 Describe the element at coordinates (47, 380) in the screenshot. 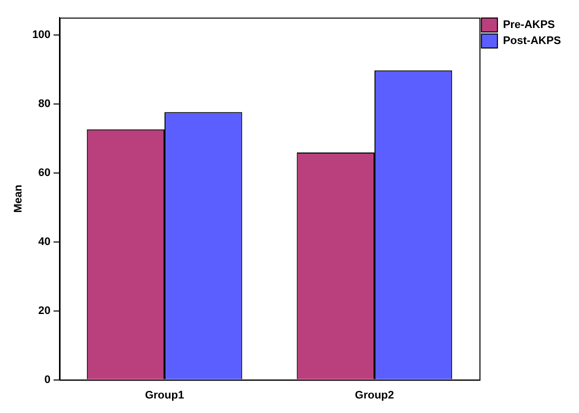

I see `y-tick-label: 0` at that location.